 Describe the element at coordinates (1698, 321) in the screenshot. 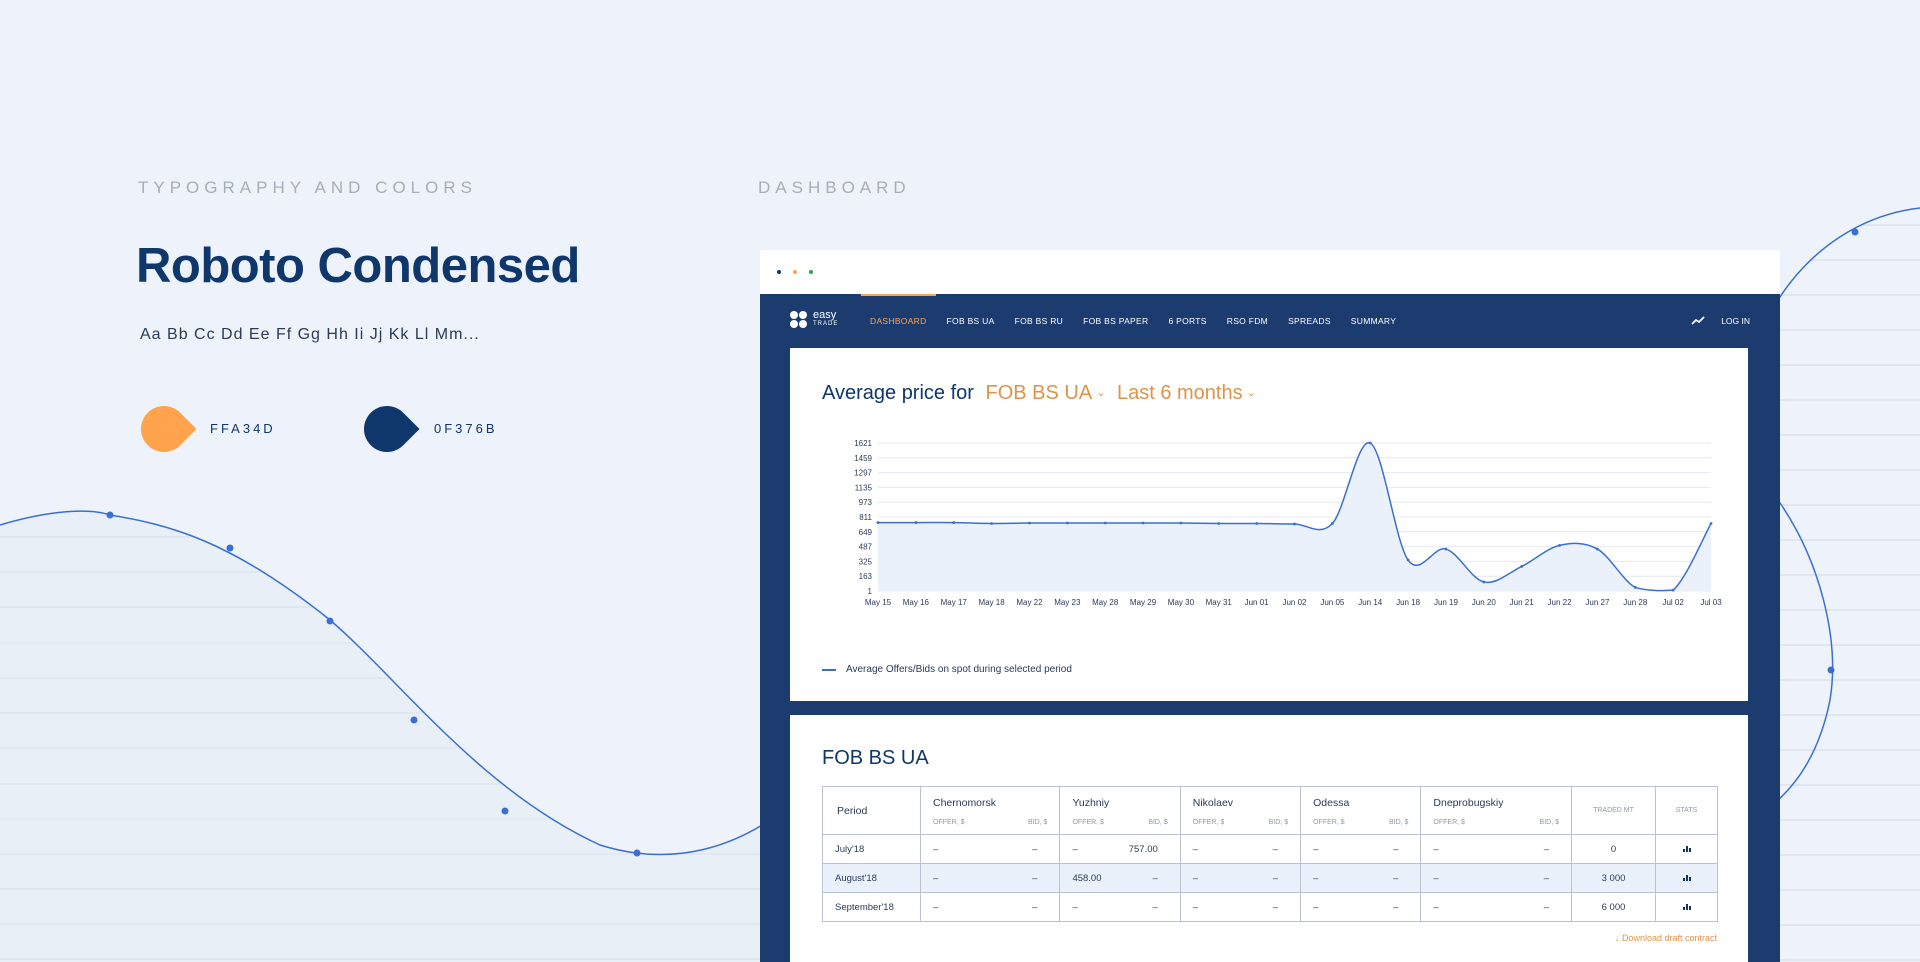

I see `trend-icon` at that location.